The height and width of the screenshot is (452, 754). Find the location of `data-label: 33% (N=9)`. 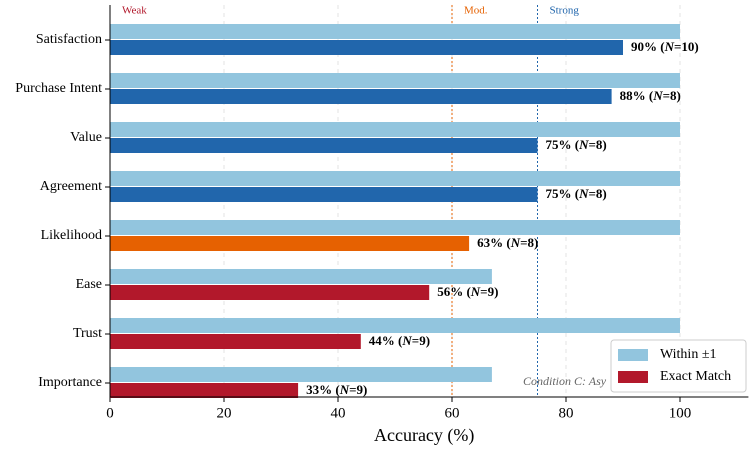

data-label: 33% (N=9) is located at coordinates (336, 389).